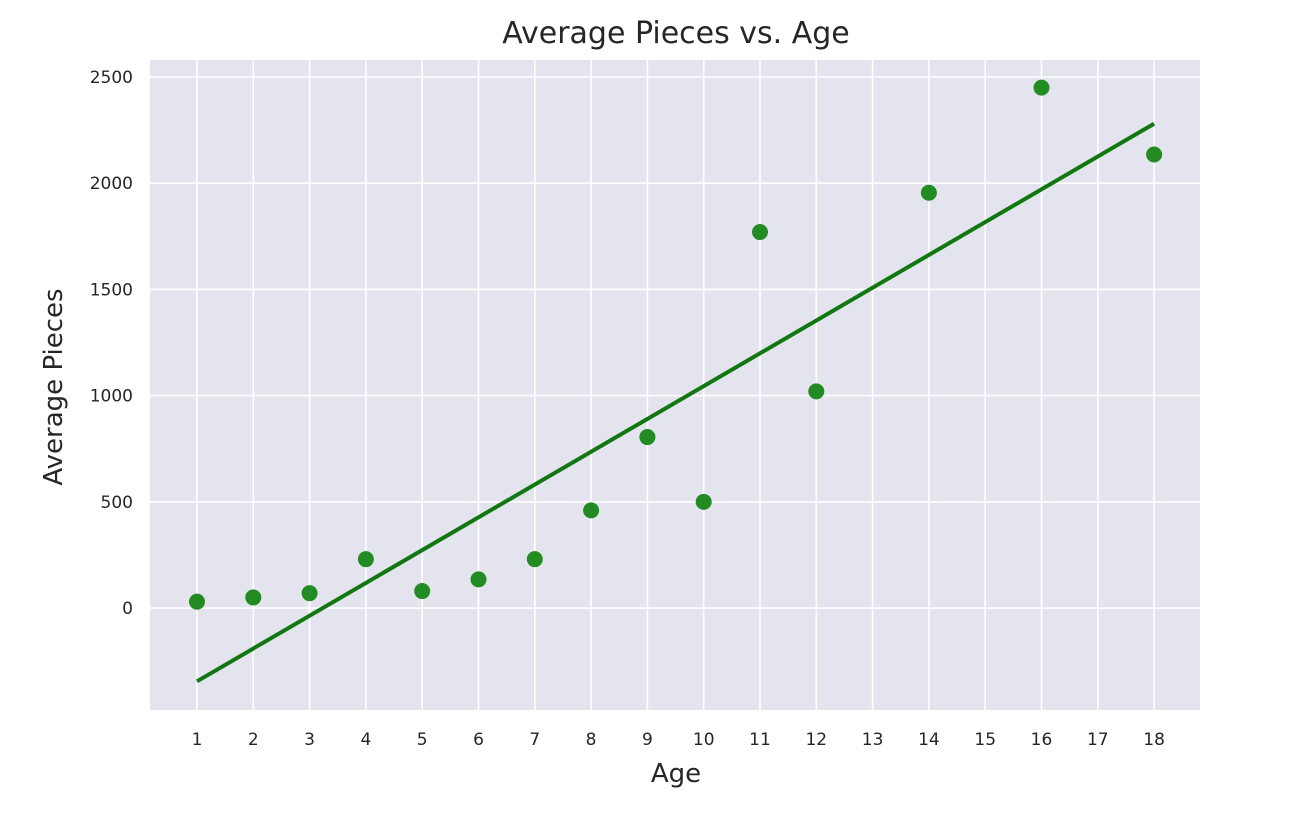  Describe the element at coordinates (1042, 740) in the screenshot. I see `x-tick-label: 16` at that location.